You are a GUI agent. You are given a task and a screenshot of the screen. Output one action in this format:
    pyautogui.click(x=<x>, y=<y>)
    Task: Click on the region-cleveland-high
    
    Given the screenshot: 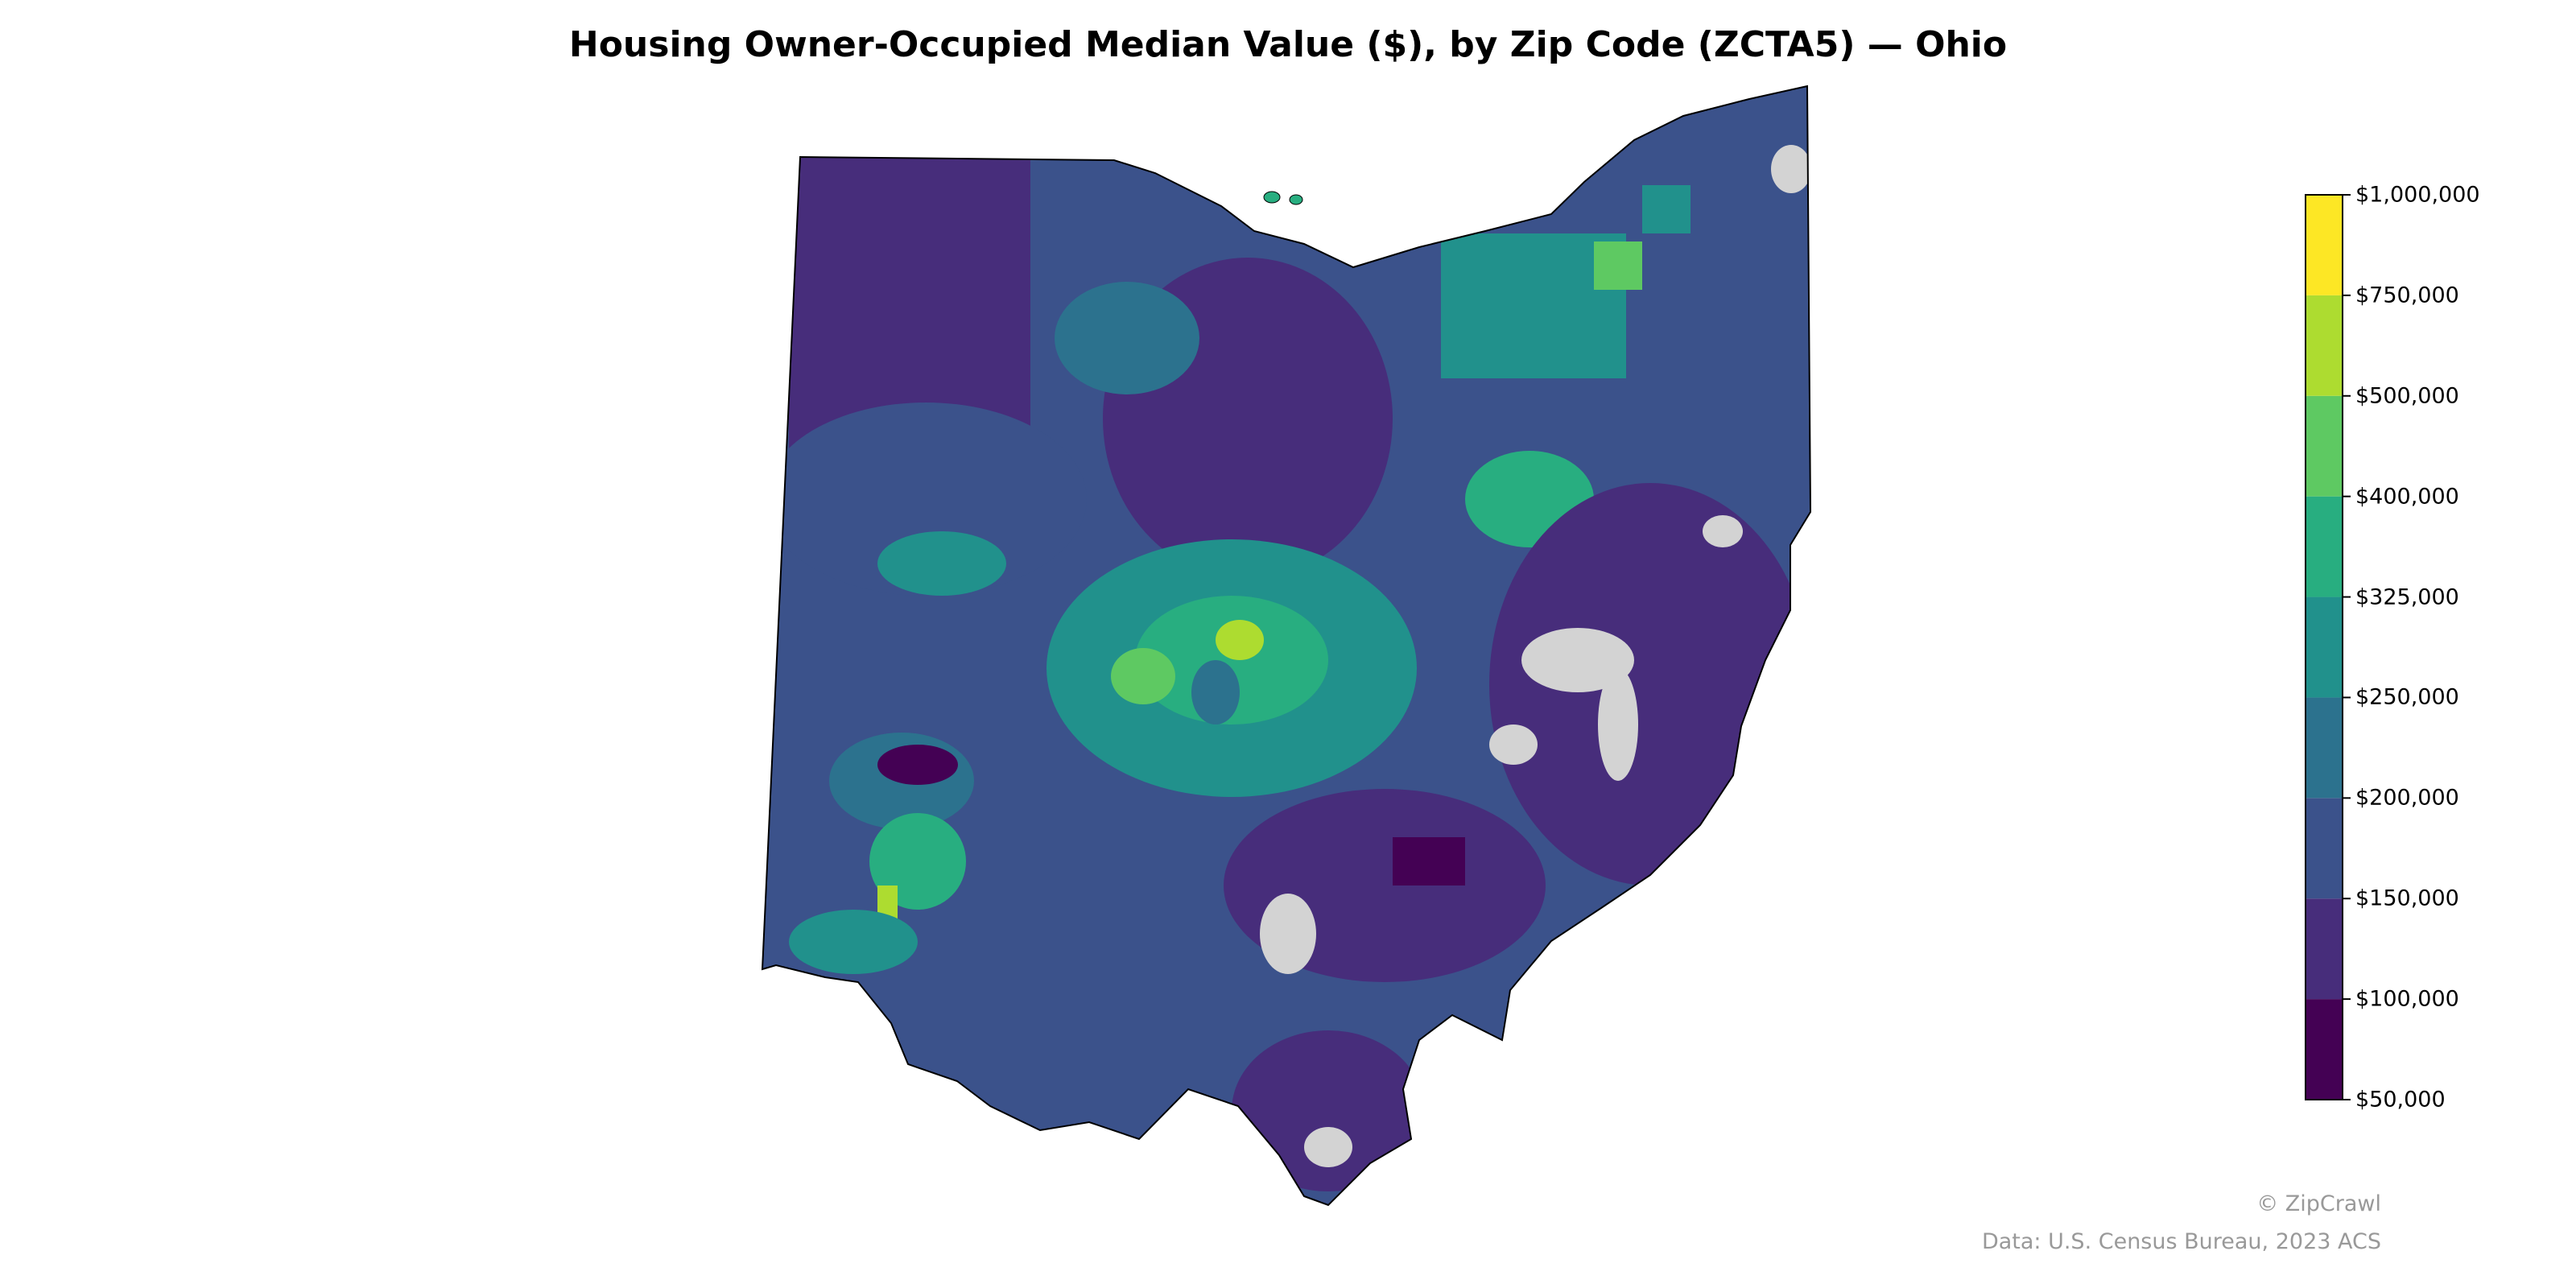 What is the action you would take?
    pyautogui.click(x=1618, y=266)
    